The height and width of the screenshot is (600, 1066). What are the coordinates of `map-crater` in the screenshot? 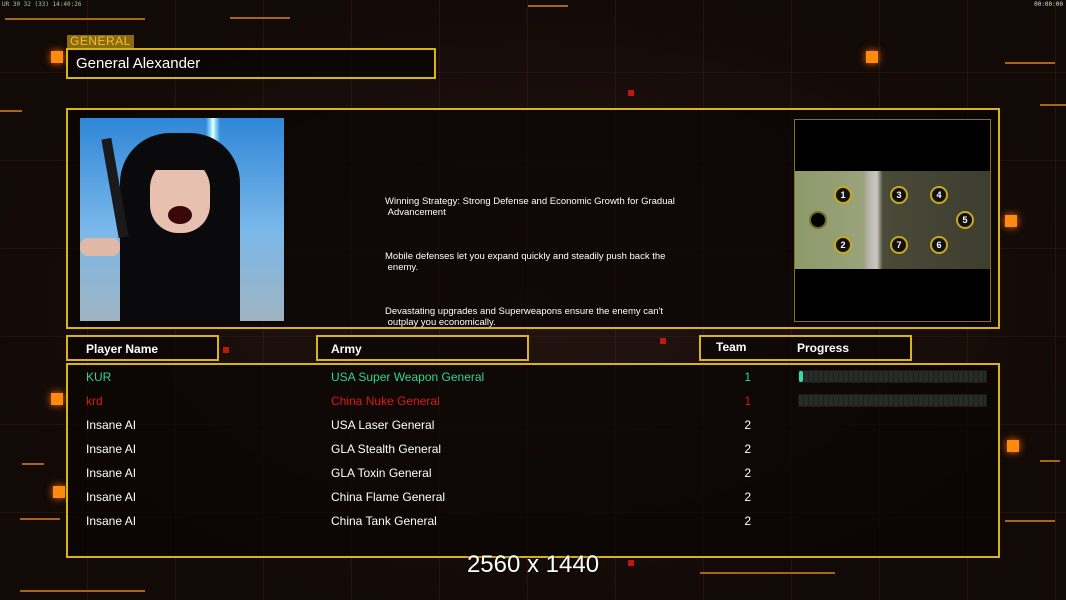 It's located at (818, 220).